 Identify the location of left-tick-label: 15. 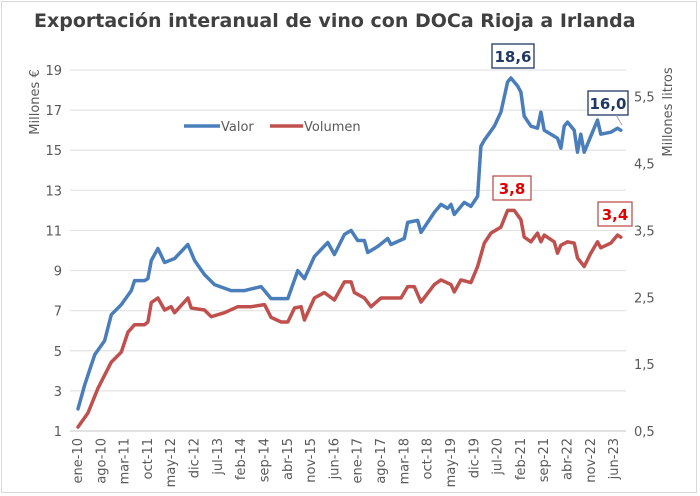
(53, 151).